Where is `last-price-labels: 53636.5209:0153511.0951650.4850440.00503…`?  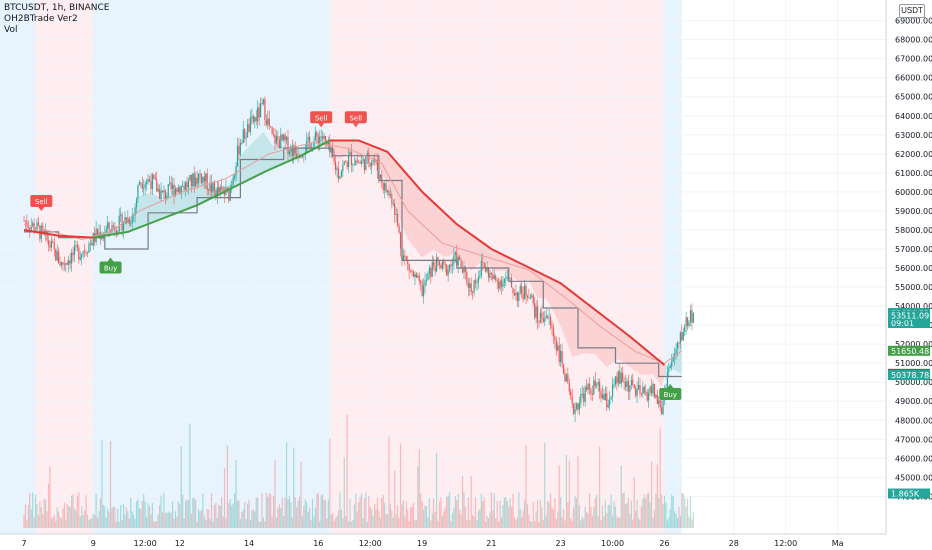 last-price-labels: 53636.5209:0153511.0951650.4850440.00503… is located at coordinates (909, 403).